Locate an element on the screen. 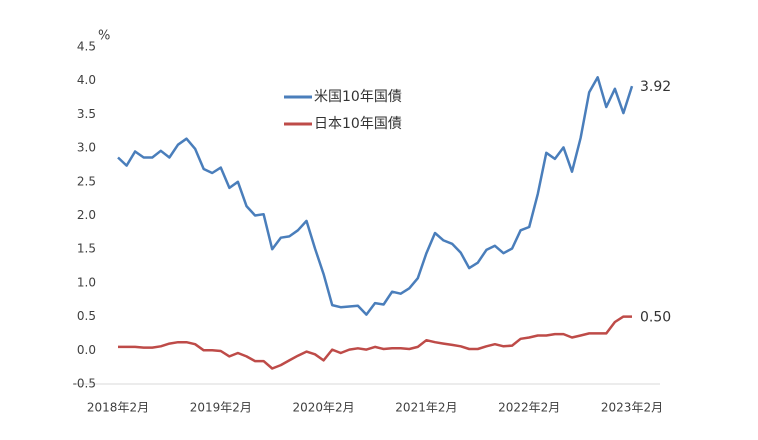  data-label: 3.92 is located at coordinates (655, 87).